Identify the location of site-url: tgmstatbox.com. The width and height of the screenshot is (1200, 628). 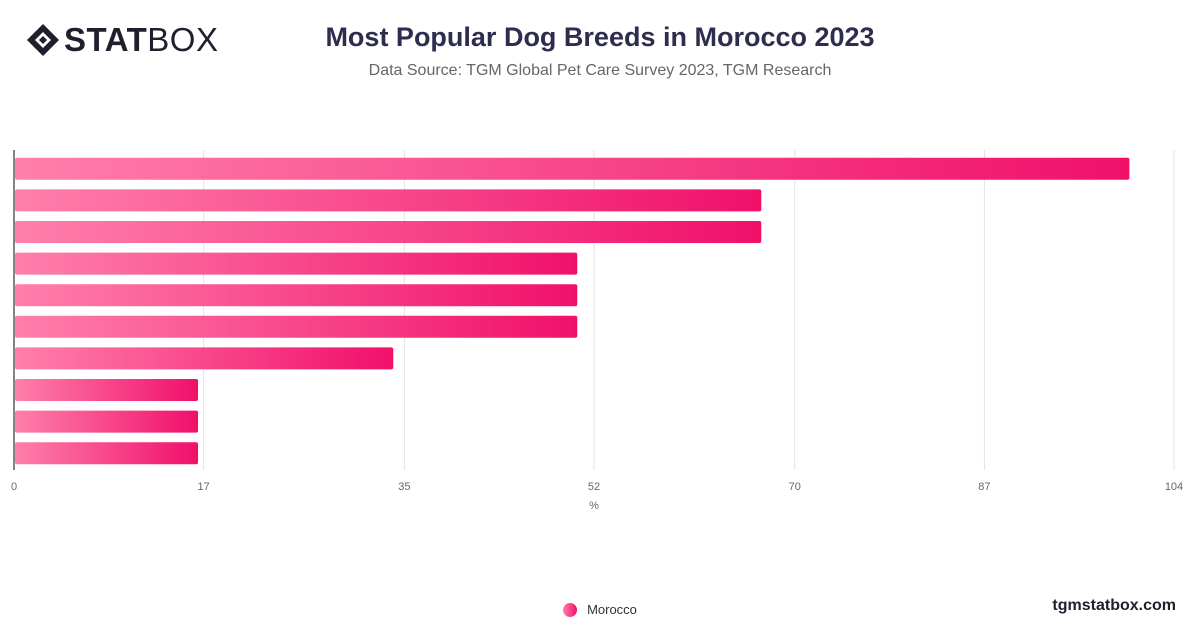
(1114, 605).